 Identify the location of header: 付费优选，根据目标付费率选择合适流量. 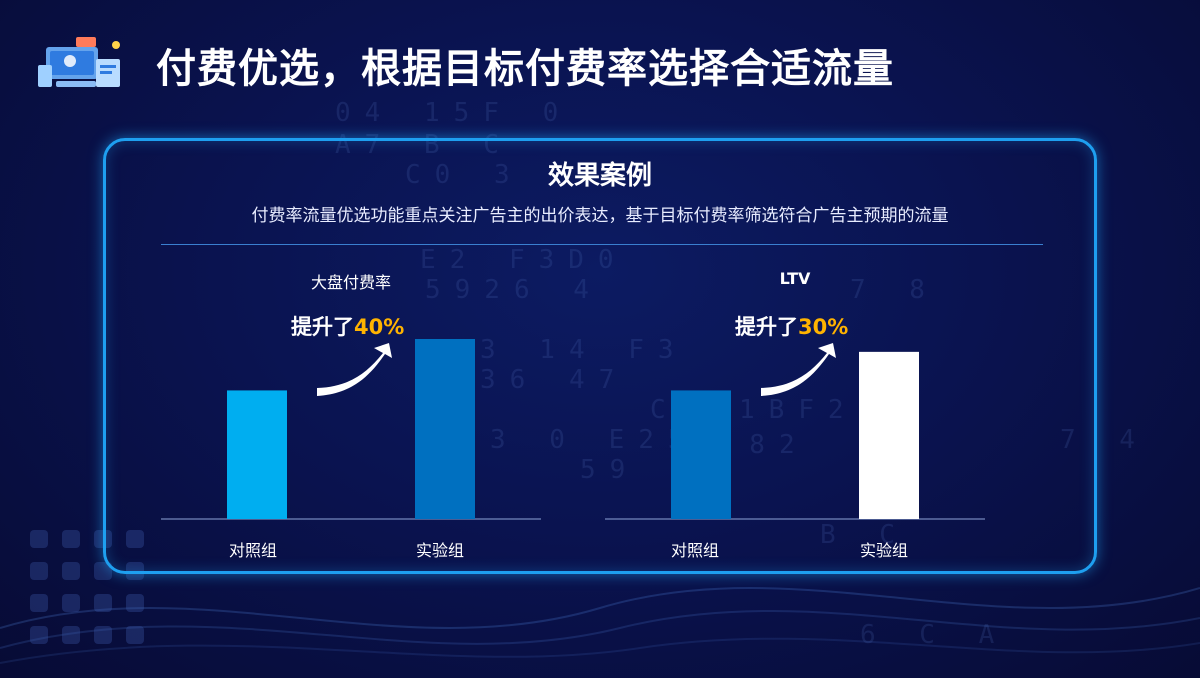
(465, 65).